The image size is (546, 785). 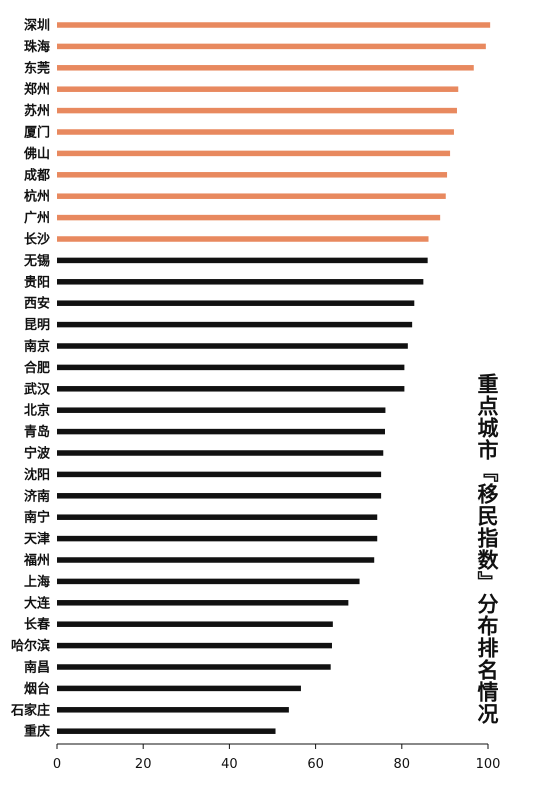 What do you see at coordinates (402, 764) in the screenshot?
I see `x-tick-label: 80` at bounding box center [402, 764].